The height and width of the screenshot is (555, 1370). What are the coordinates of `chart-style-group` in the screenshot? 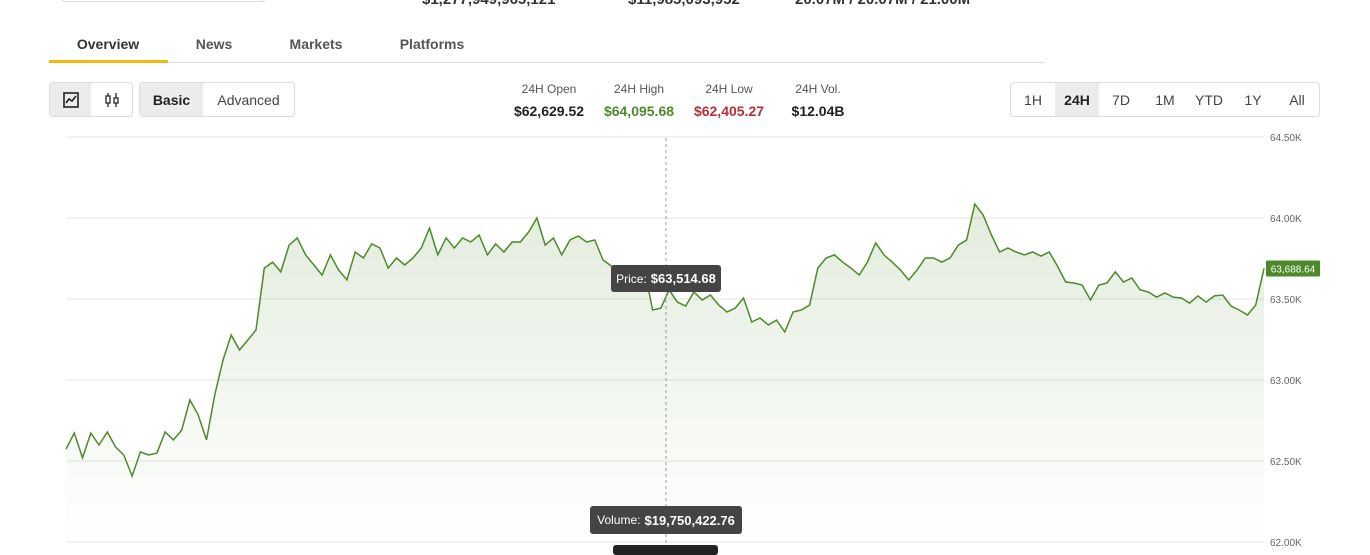 It's located at (91, 99).